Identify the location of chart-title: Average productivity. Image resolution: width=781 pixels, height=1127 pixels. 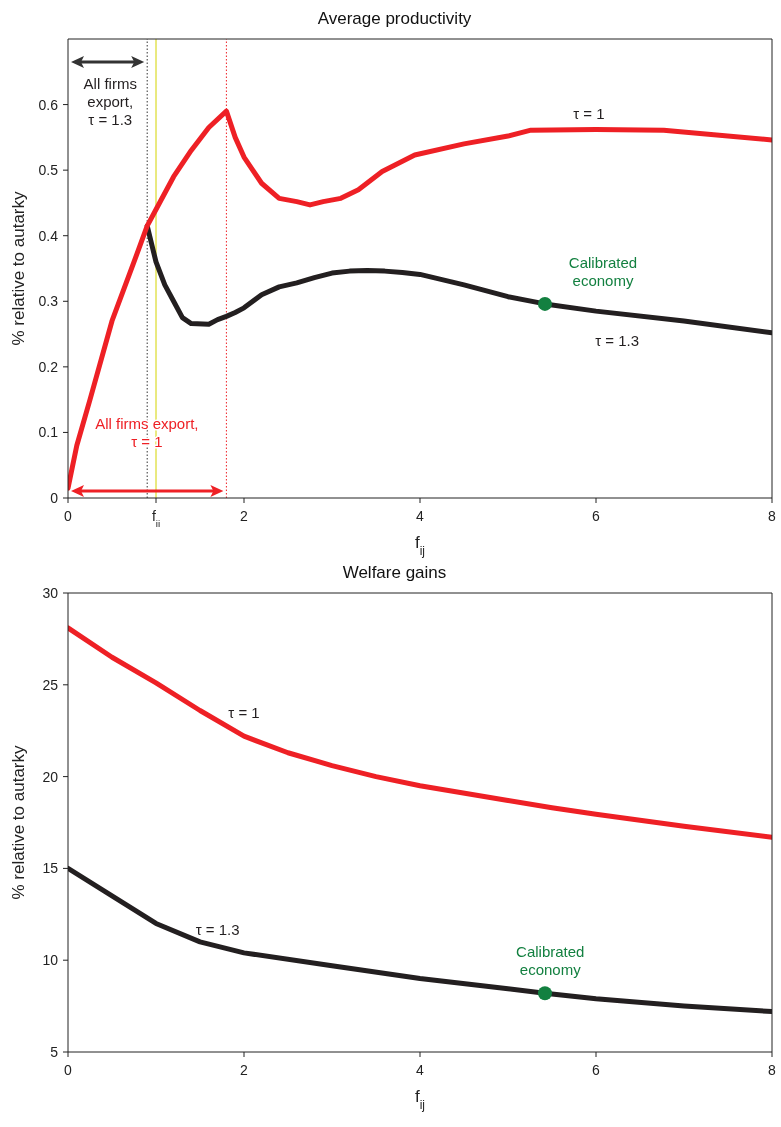
(394, 19).